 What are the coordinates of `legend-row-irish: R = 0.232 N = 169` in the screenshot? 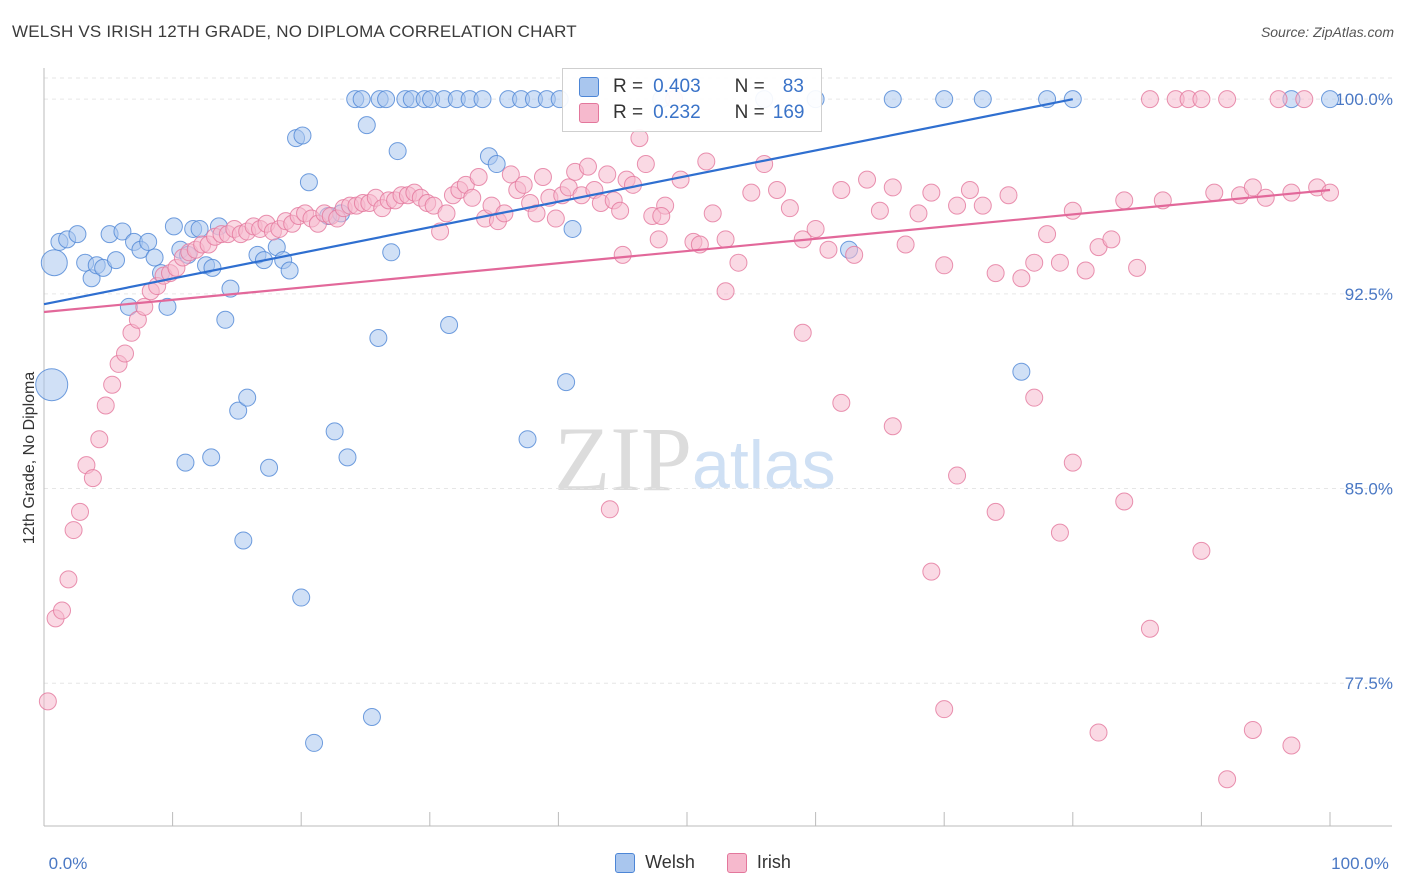 It's located at (691, 113).